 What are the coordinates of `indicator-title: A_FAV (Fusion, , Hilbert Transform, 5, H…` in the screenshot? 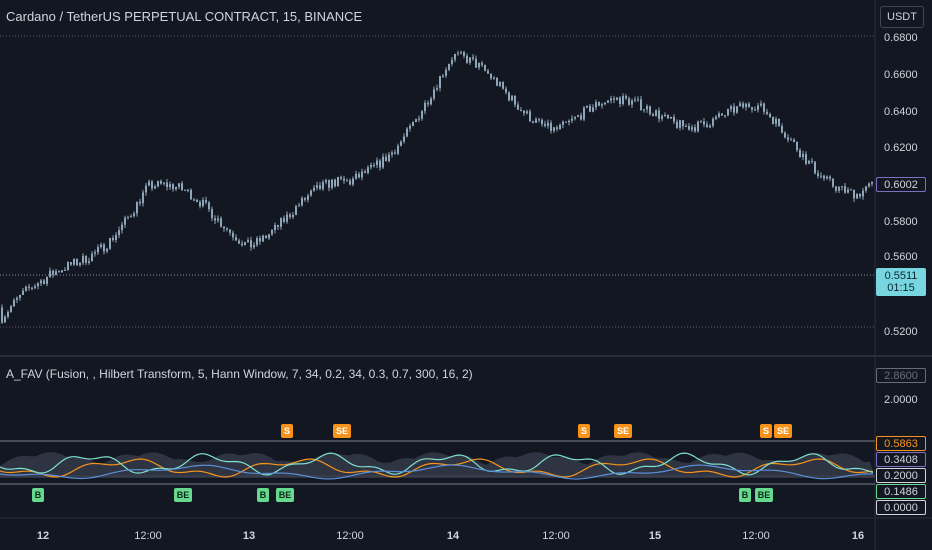 It's located at (239, 374).